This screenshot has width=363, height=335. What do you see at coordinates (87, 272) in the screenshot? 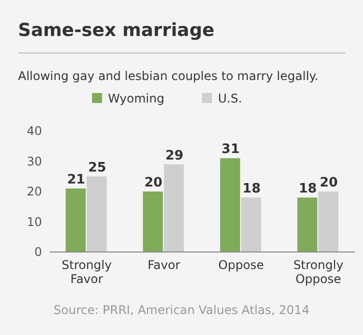
I see `x-tick-label: Strongly Favor` at bounding box center [87, 272].